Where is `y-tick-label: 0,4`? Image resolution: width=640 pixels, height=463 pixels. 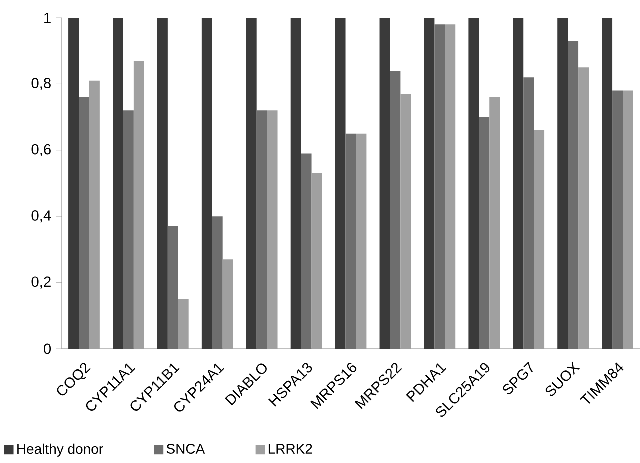
y-tick-label: 0,4 is located at coordinates (42, 216).